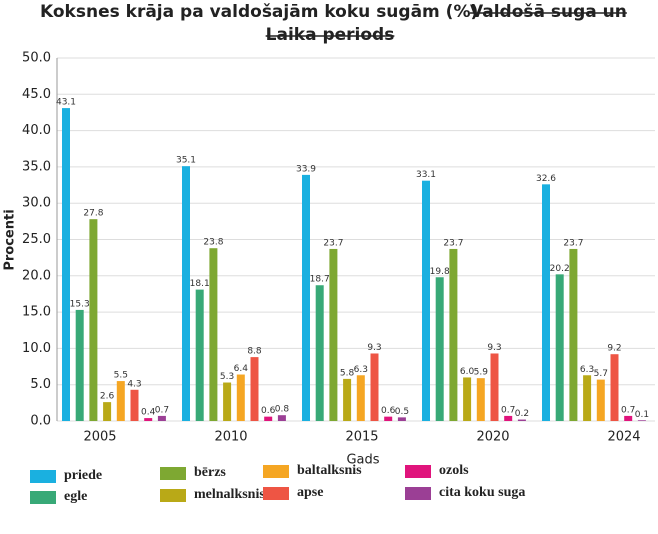 The height and width of the screenshot is (534, 658). Describe the element at coordinates (601, 374) in the screenshot. I see `value-label: 5.7` at that location.